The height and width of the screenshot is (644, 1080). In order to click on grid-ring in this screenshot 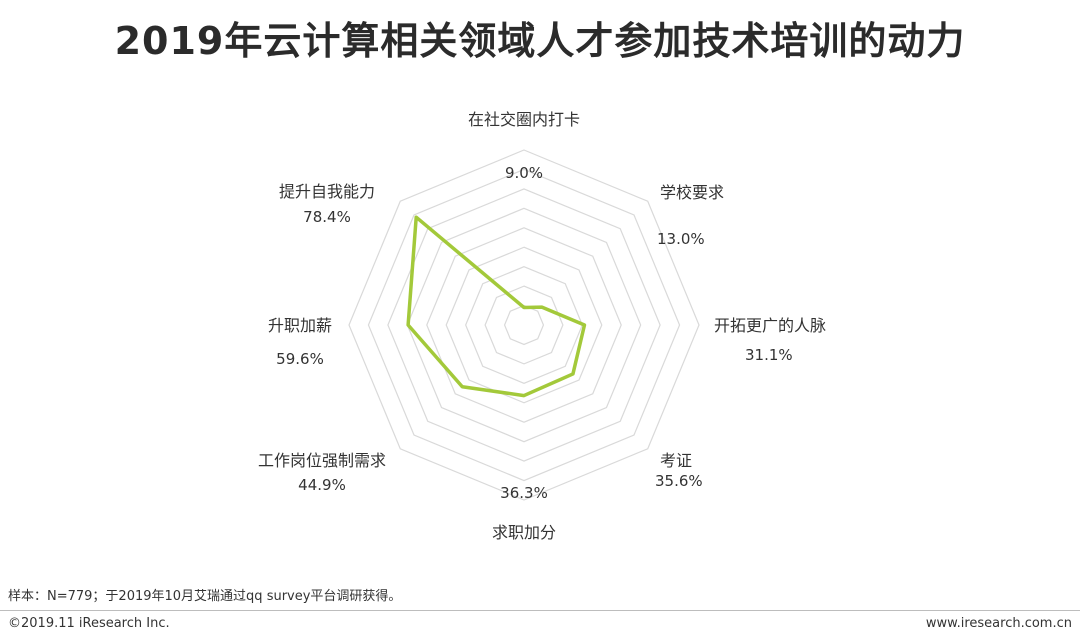, I will do `click(524, 325)`.